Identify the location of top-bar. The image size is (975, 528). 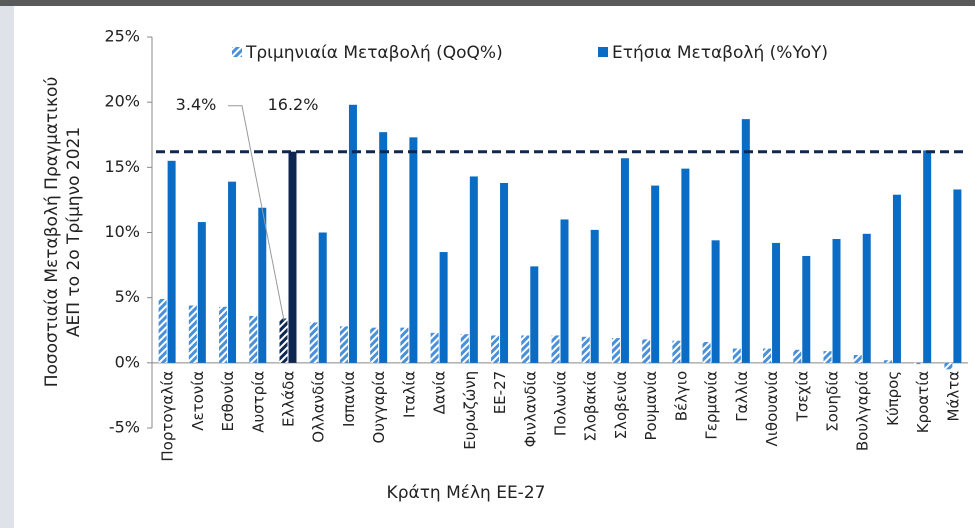
(487, 3).